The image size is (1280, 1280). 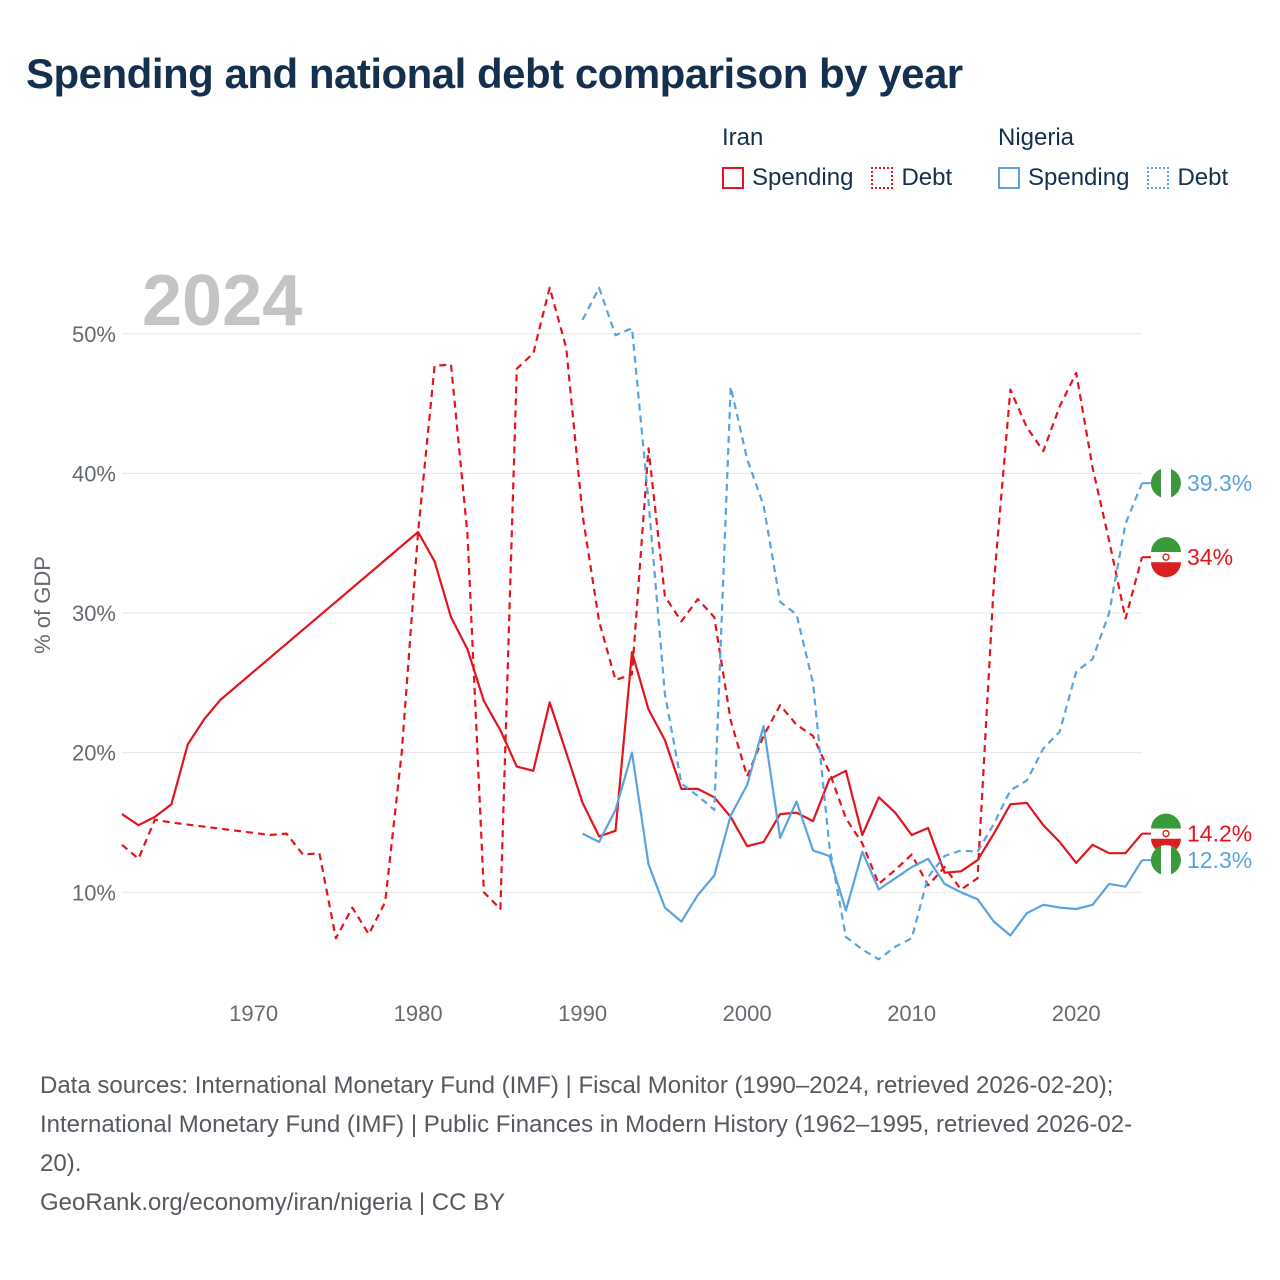 What do you see at coordinates (94, 892) in the screenshot?
I see `y-tick-label: 10%` at bounding box center [94, 892].